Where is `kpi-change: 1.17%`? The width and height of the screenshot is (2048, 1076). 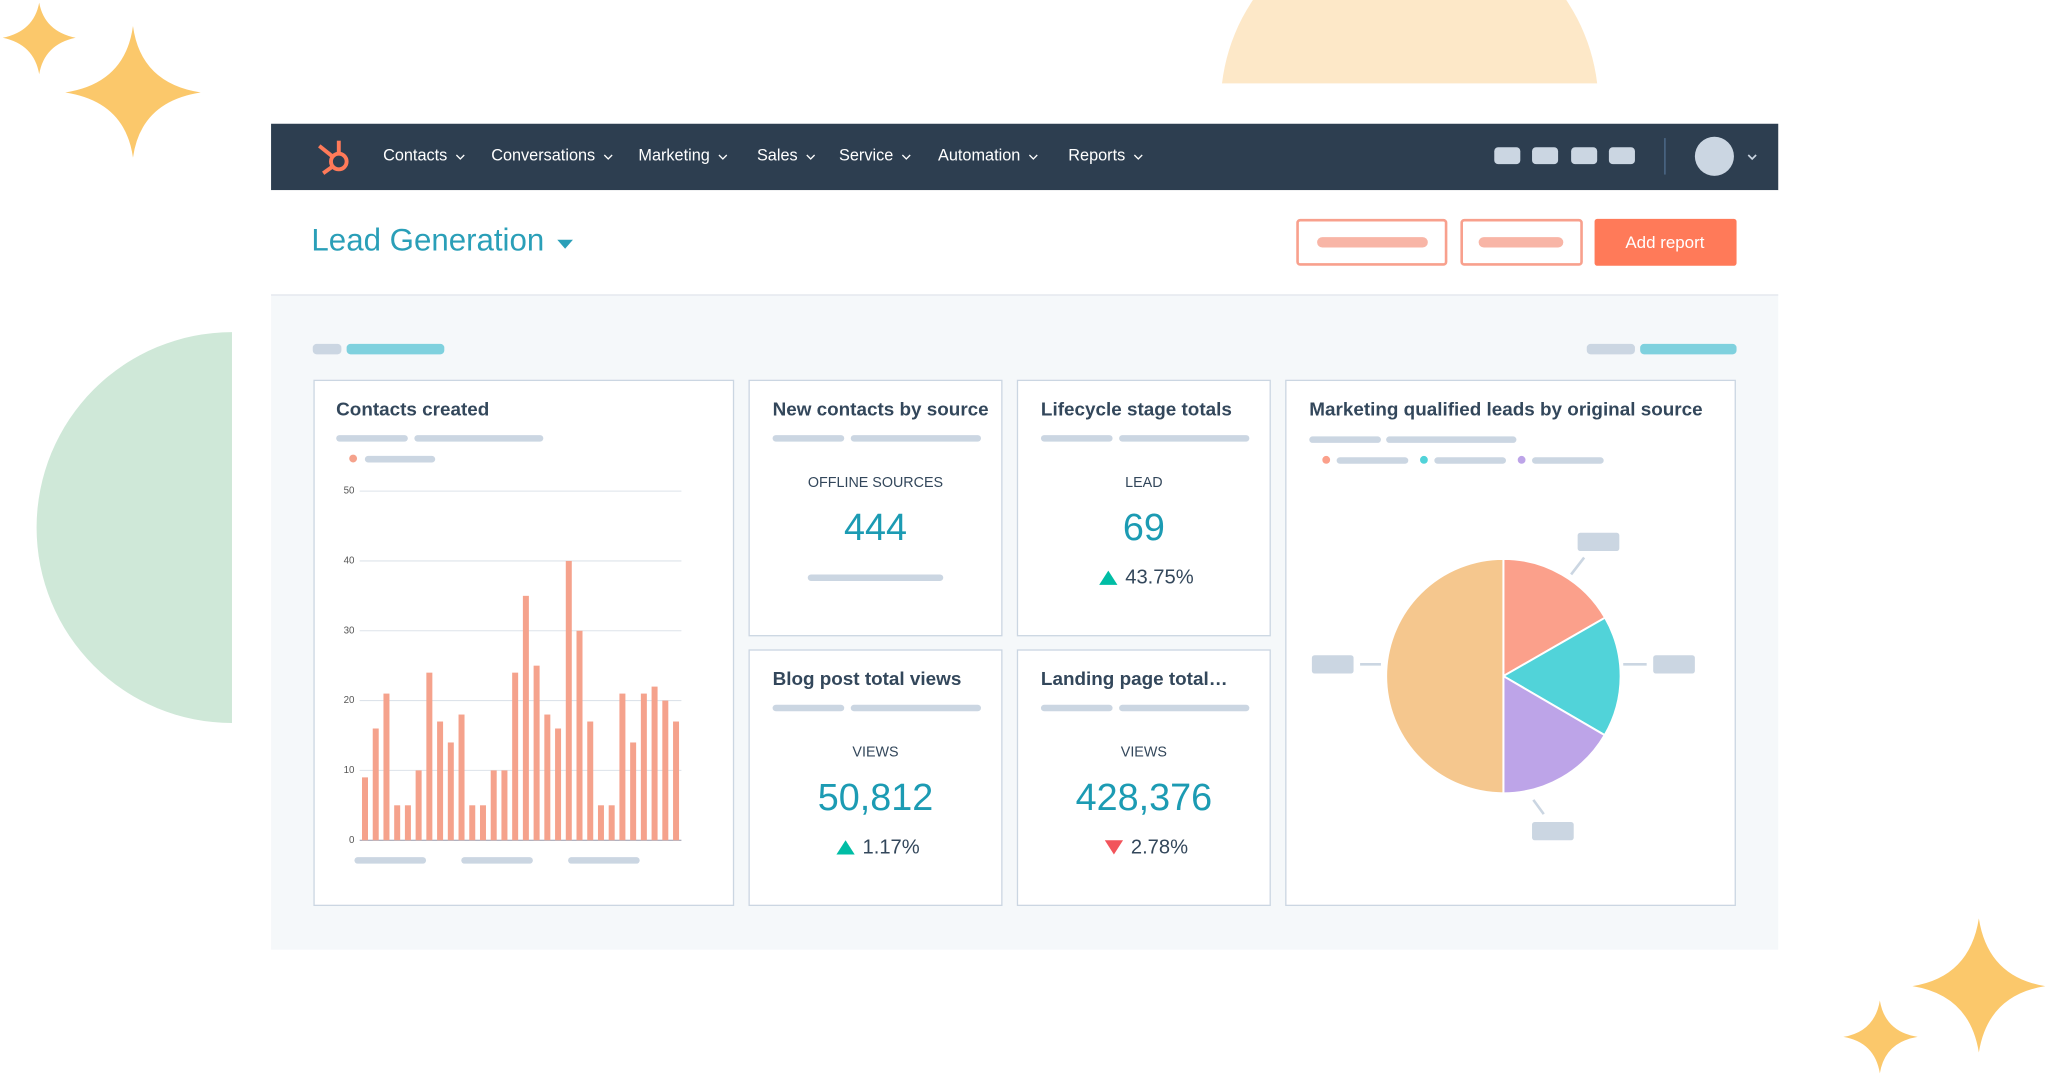 kpi-change: 1.17% is located at coordinates (891, 847).